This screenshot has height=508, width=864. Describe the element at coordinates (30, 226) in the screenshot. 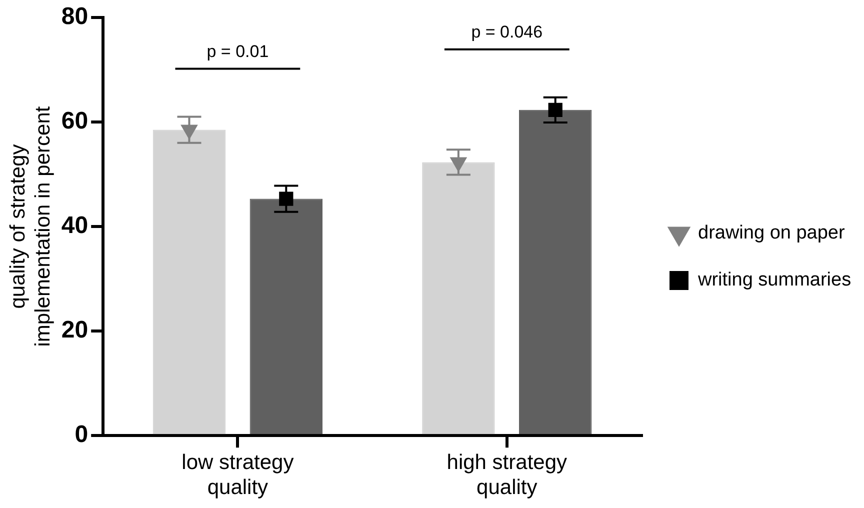

I see `y-axis-title: quality of strategy implementation in percent` at that location.